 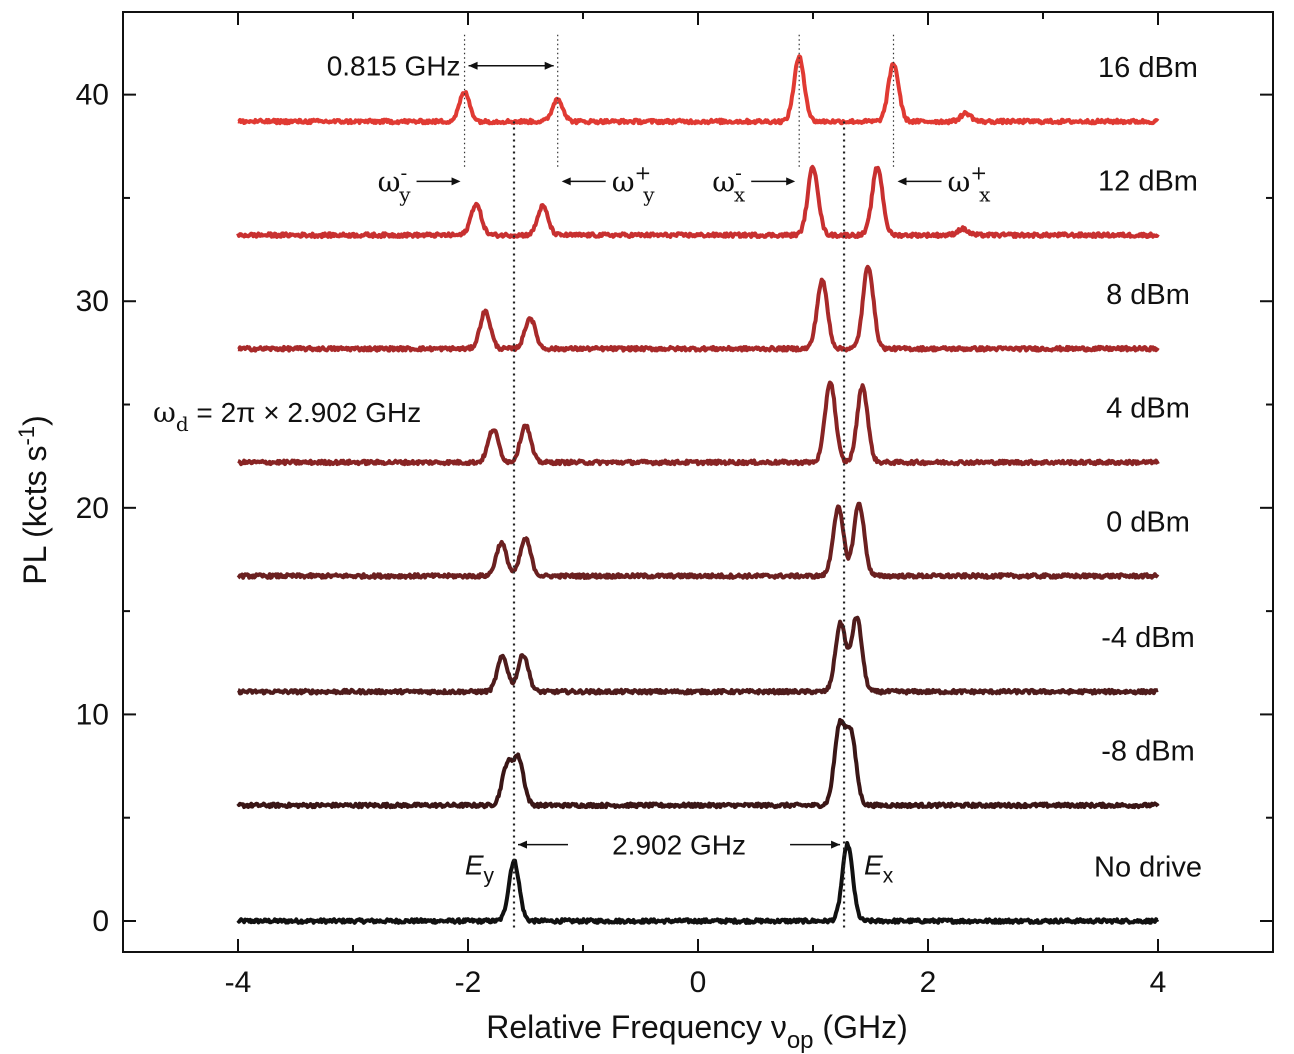 I want to click on omega-y-plus-label: ω+ y, so click(x=634, y=183).